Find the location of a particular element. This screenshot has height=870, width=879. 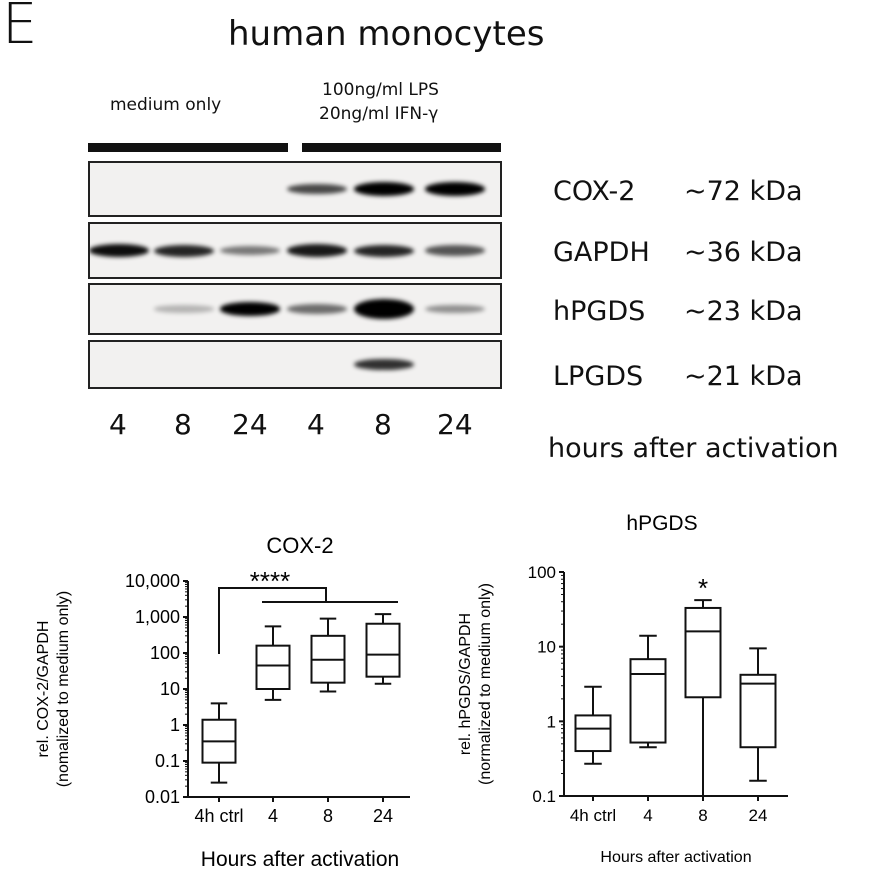

blot-panel-gapdh is located at coordinates (295, 250).